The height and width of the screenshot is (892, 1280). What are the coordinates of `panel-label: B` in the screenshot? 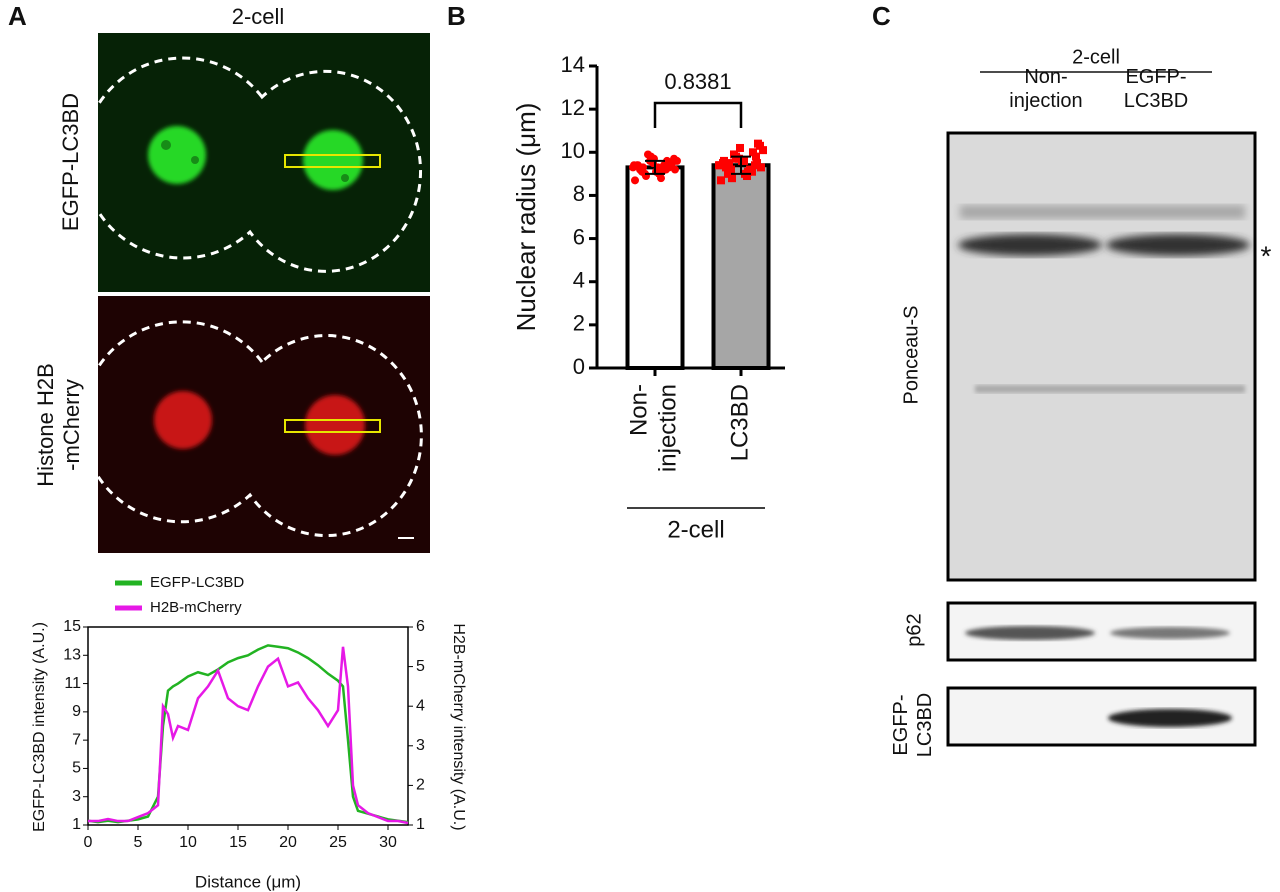 It's located at (456, 16).